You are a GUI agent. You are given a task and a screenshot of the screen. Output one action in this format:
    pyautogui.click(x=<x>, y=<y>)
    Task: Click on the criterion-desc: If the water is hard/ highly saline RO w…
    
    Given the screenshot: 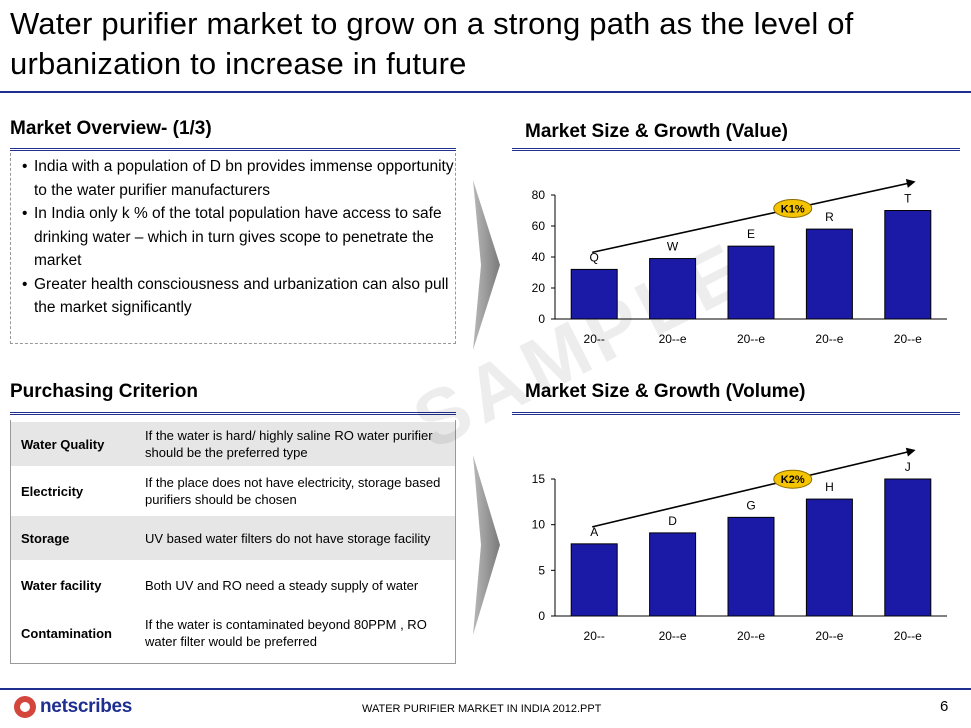 What is the action you would take?
    pyautogui.click(x=289, y=444)
    